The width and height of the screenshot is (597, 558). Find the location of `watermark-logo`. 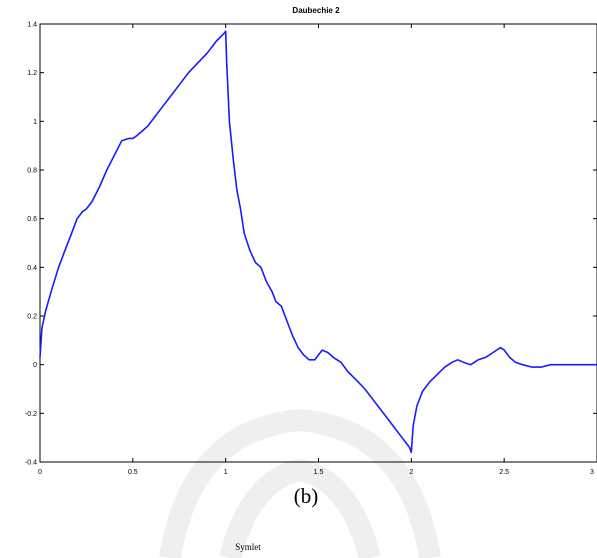

watermark-logo is located at coordinates (300, 483).